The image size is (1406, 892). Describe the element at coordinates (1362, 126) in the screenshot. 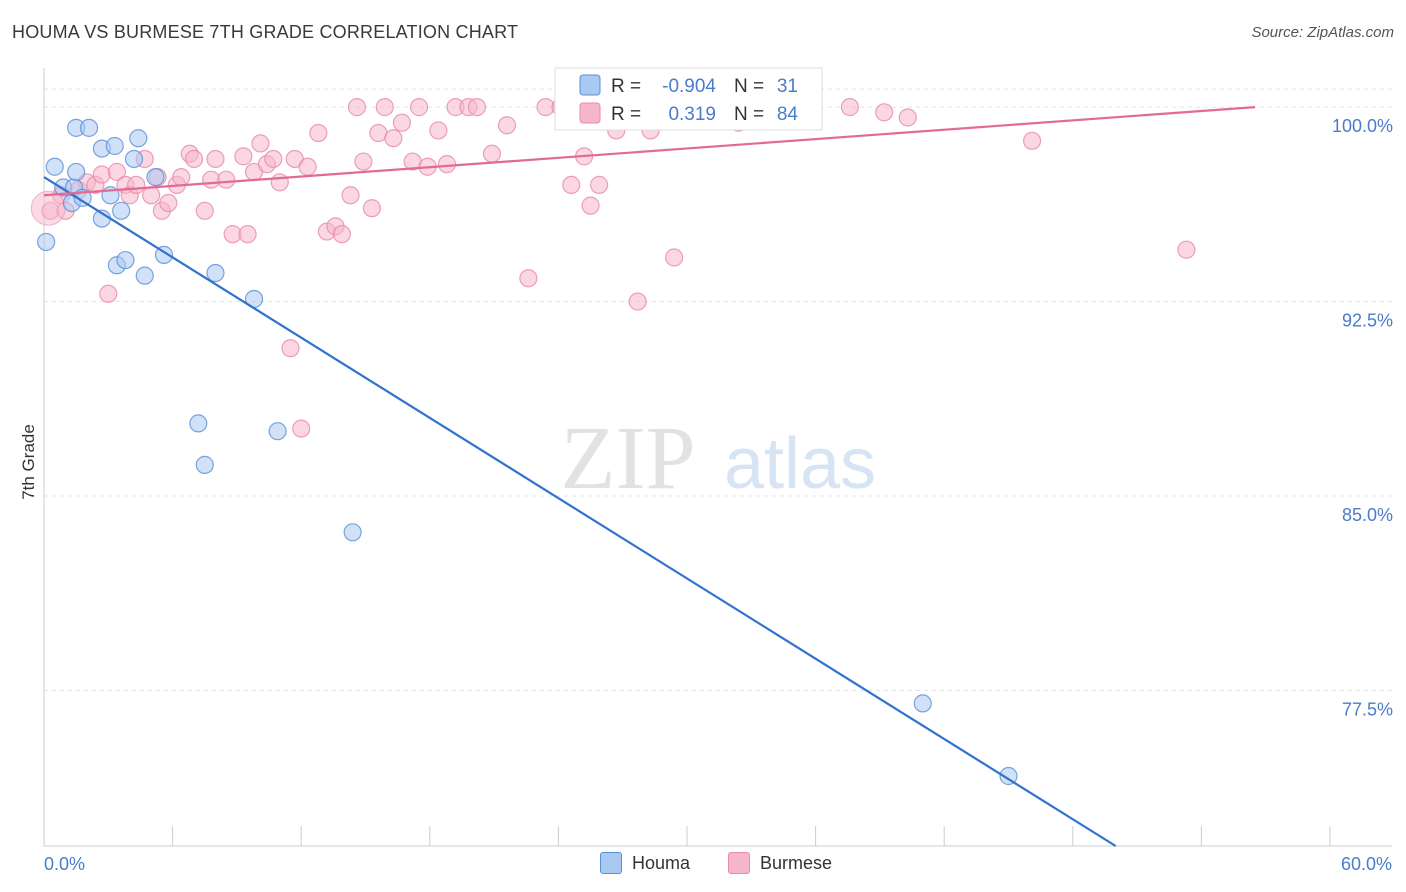

I see `y-tick-label: 100.0%` at that location.